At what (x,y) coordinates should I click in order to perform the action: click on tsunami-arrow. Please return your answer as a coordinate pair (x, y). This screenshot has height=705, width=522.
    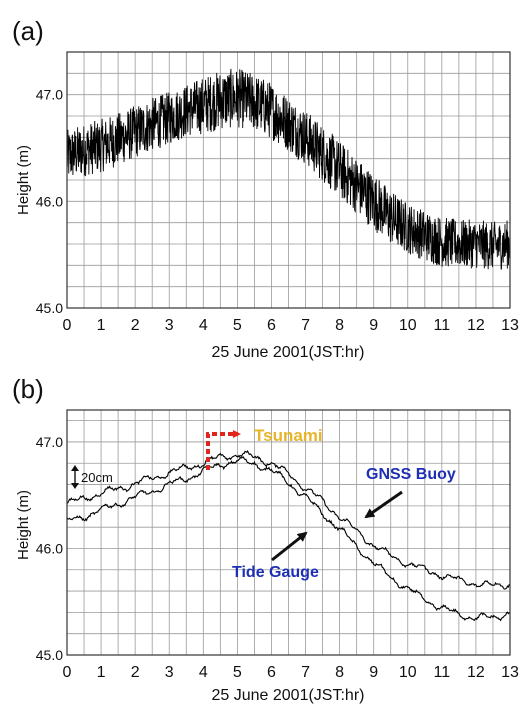
    Looking at the image, I should click on (223, 450).